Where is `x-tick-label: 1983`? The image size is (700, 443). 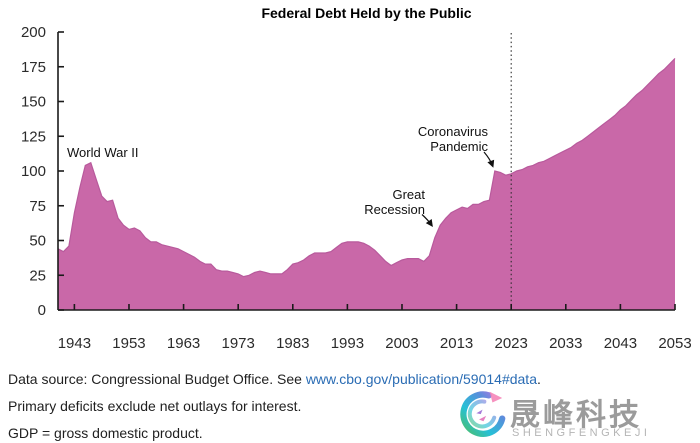 x-tick-label: 1983 is located at coordinates (292, 343).